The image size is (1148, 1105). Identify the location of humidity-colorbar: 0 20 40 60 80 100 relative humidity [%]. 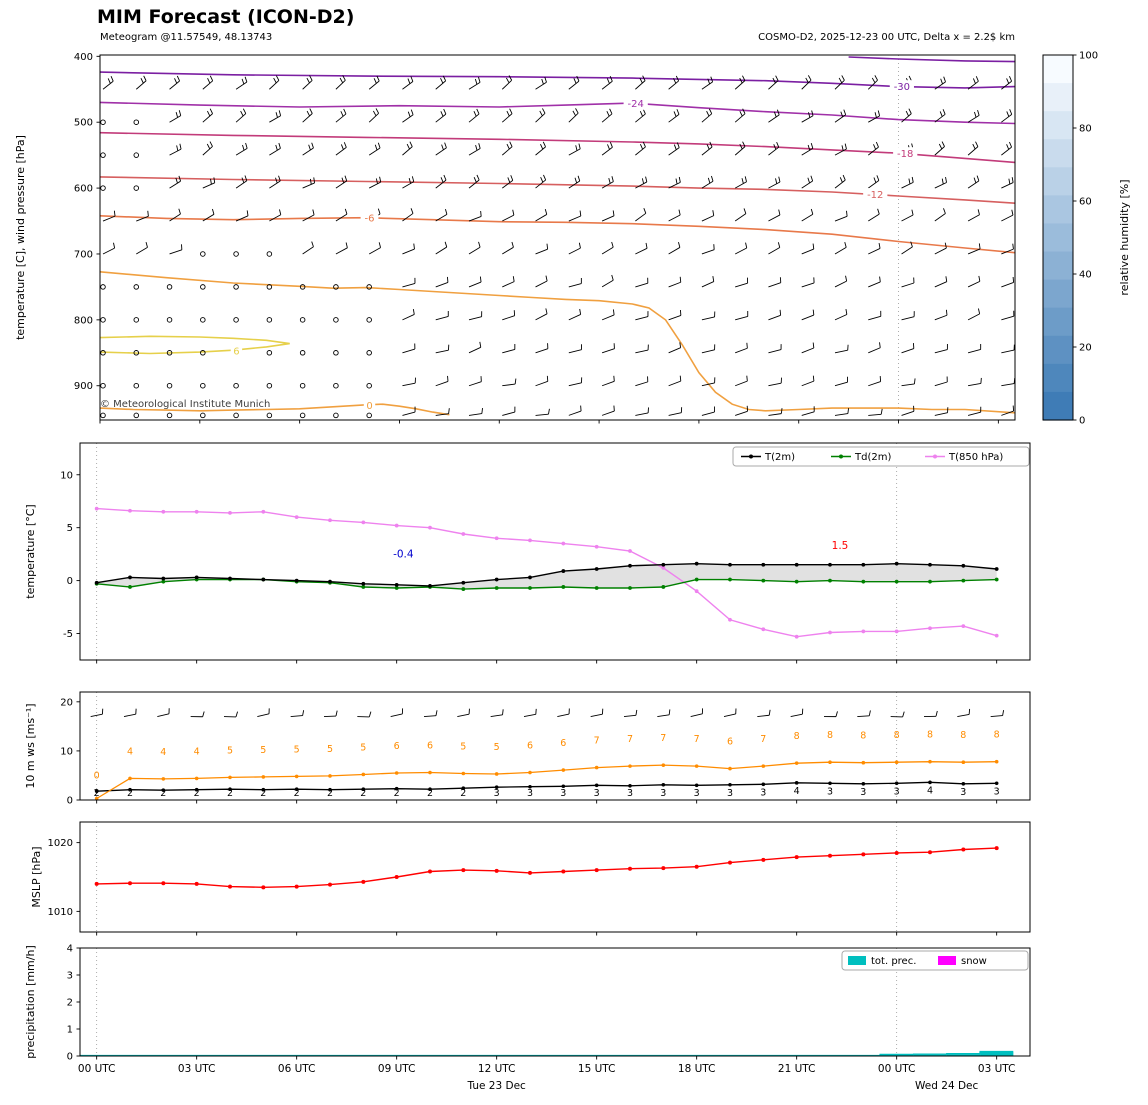
(1086, 239).